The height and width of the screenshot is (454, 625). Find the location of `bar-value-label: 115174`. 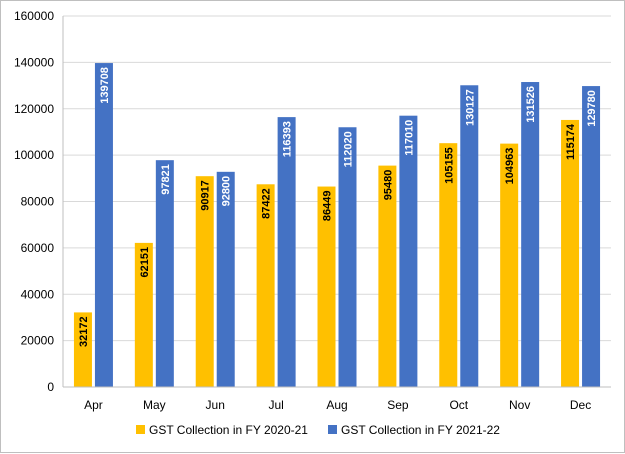

bar-value-label: 115174 is located at coordinates (571, 141).